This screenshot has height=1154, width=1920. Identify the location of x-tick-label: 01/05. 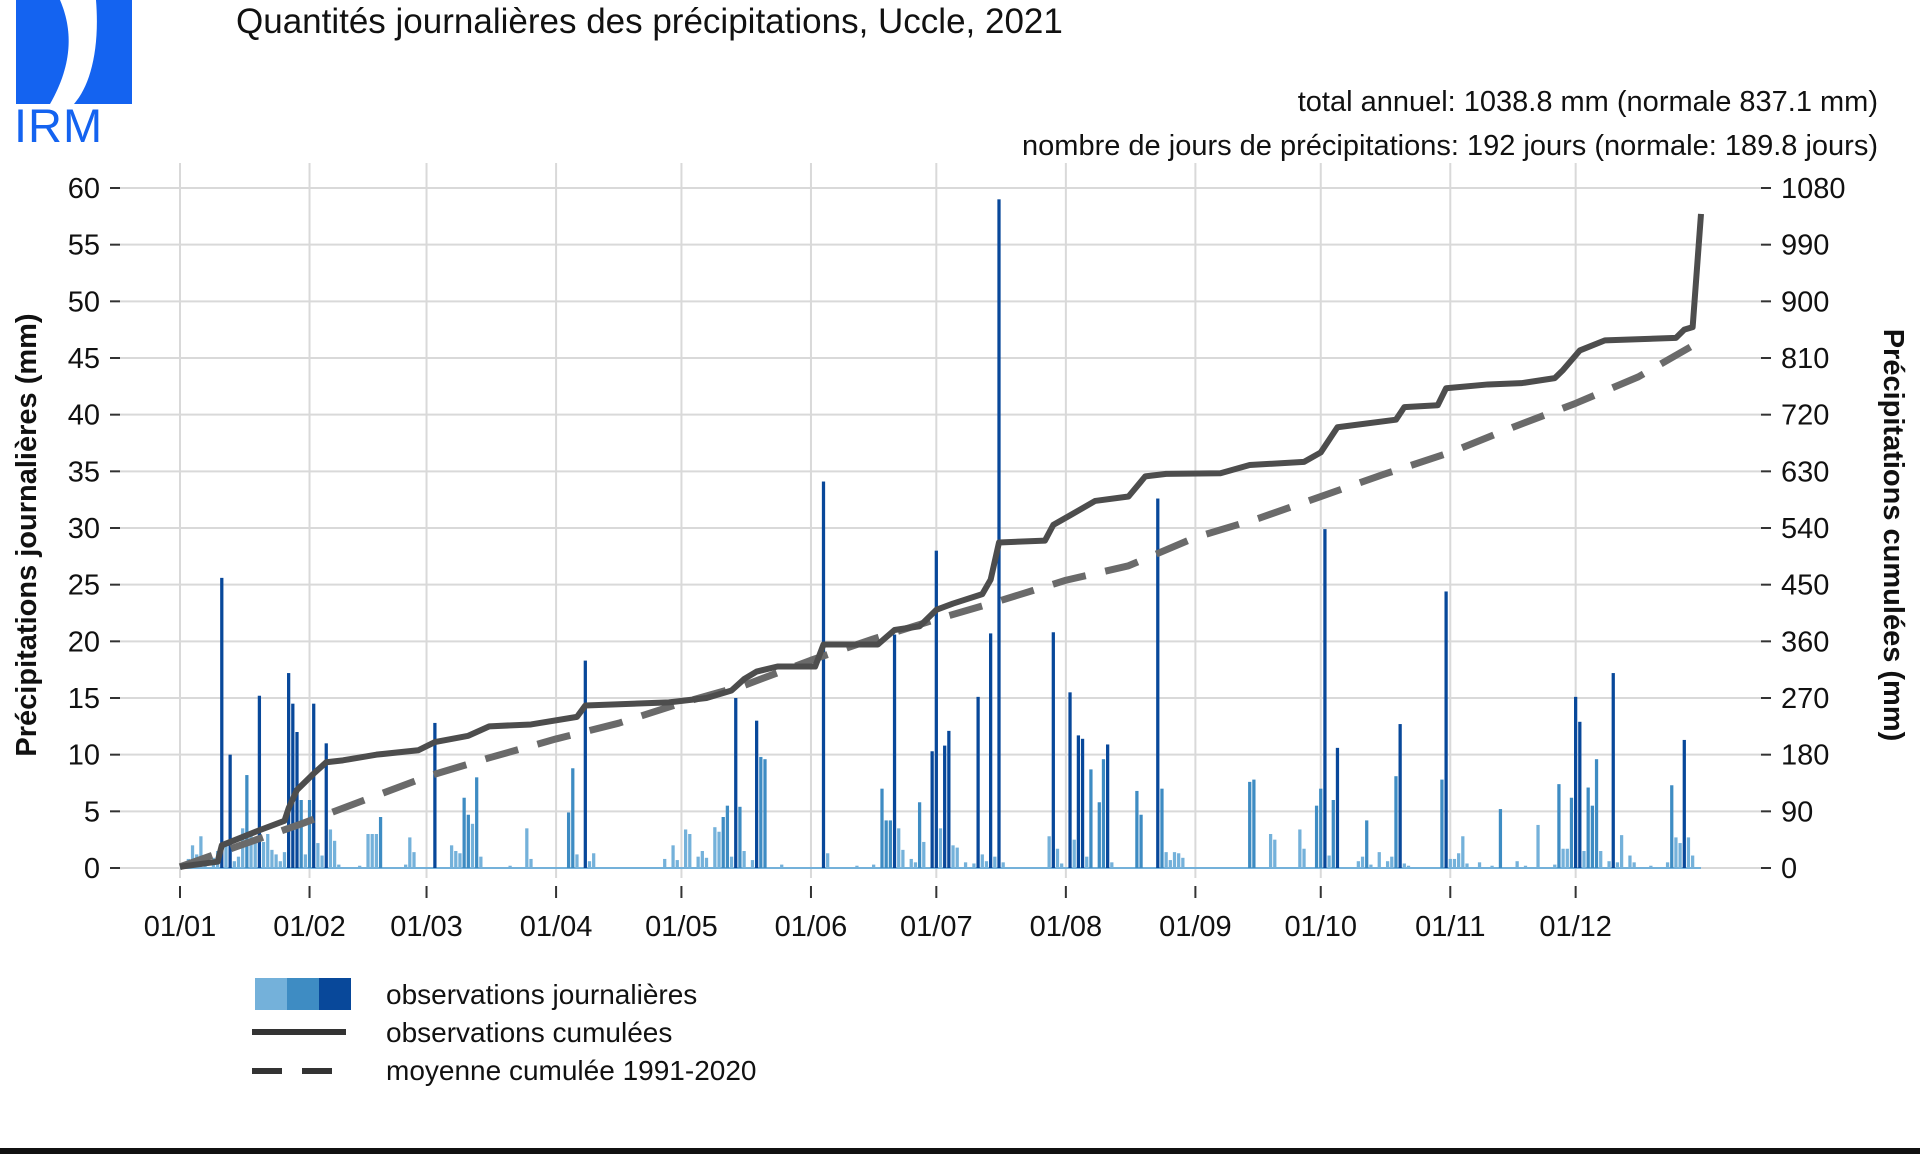
(681, 927).